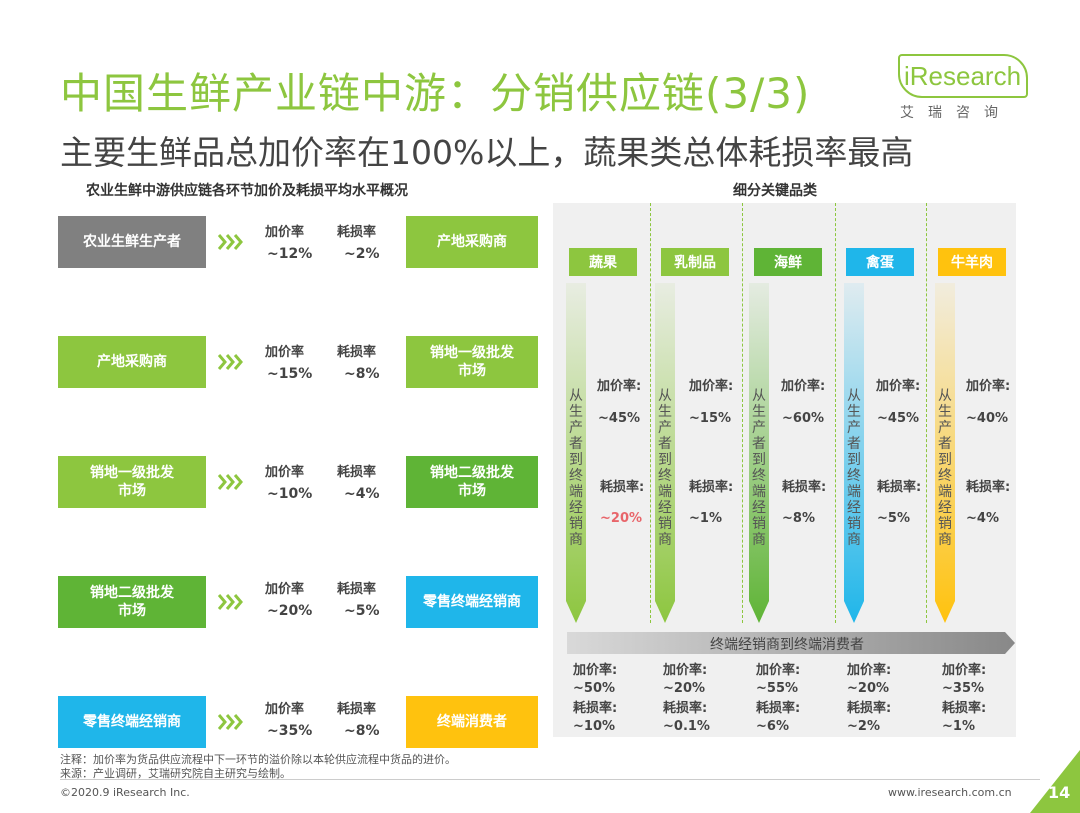 The height and width of the screenshot is (813, 1080). What do you see at coordinates (803, 418) in the screenshot?
I see `markup-value: ~60%` at bounding box center [803, 418].